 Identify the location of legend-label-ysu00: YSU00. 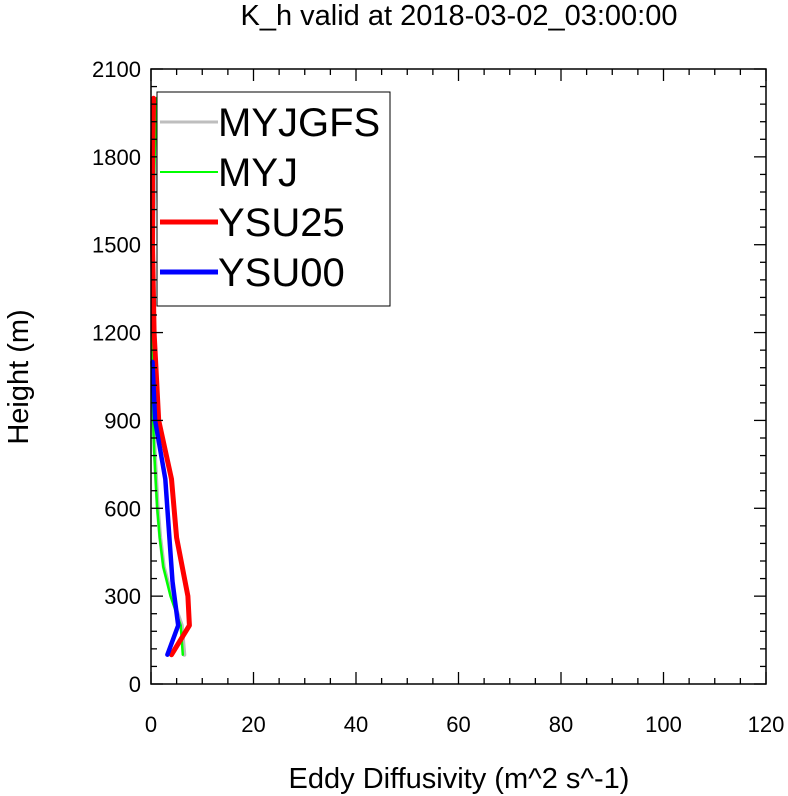
(281, 273).